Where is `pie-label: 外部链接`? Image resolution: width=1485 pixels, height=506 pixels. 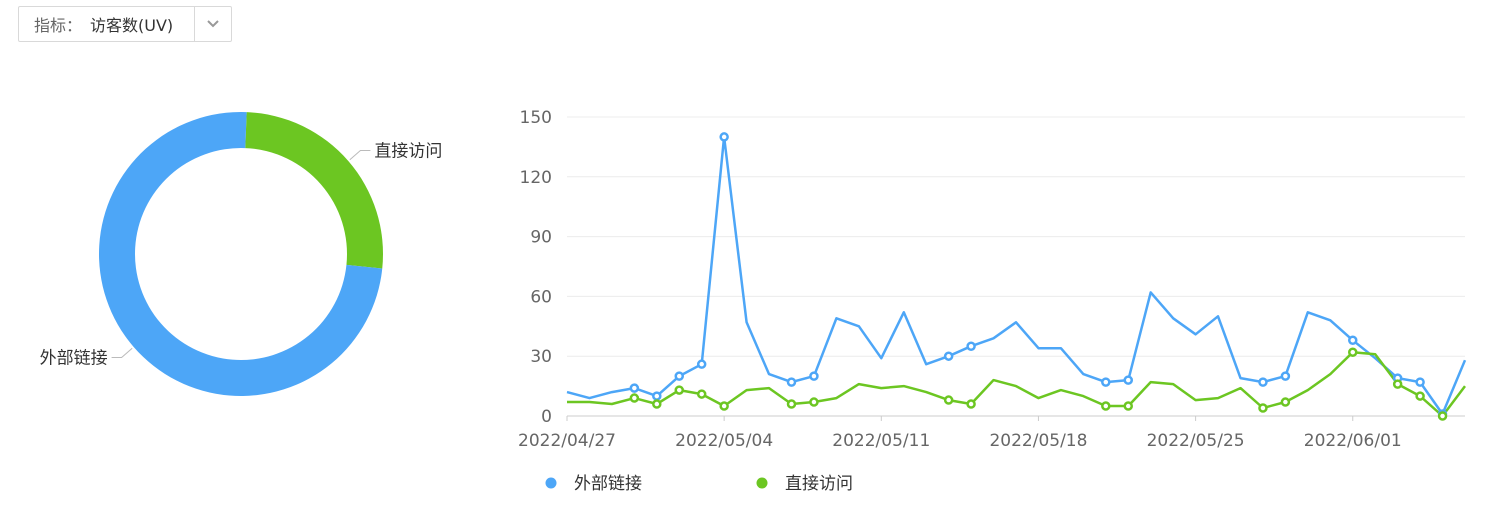 pie-label: 外部链接 is located at coordinates (74, 358).